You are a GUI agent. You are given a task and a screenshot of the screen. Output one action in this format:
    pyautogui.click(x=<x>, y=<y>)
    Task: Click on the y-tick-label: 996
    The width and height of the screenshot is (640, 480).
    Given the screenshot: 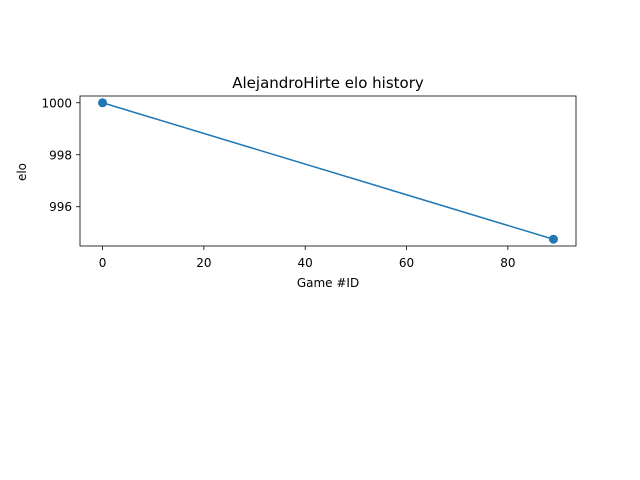 What is the action you would take?
    pyautogui.click(x=60, y=207)
    